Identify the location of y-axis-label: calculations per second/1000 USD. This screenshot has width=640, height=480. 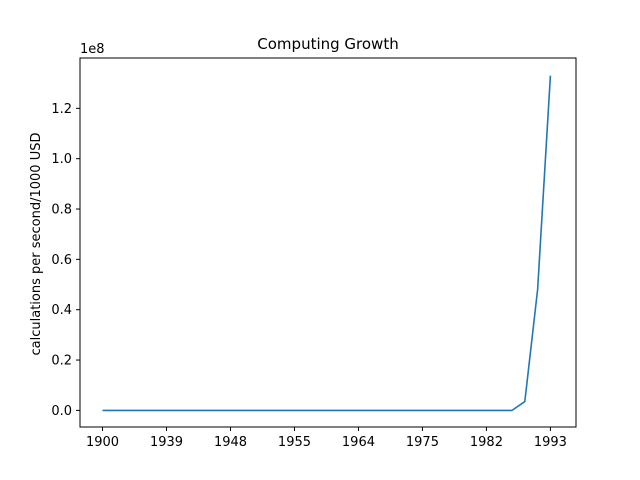
(36, 244).